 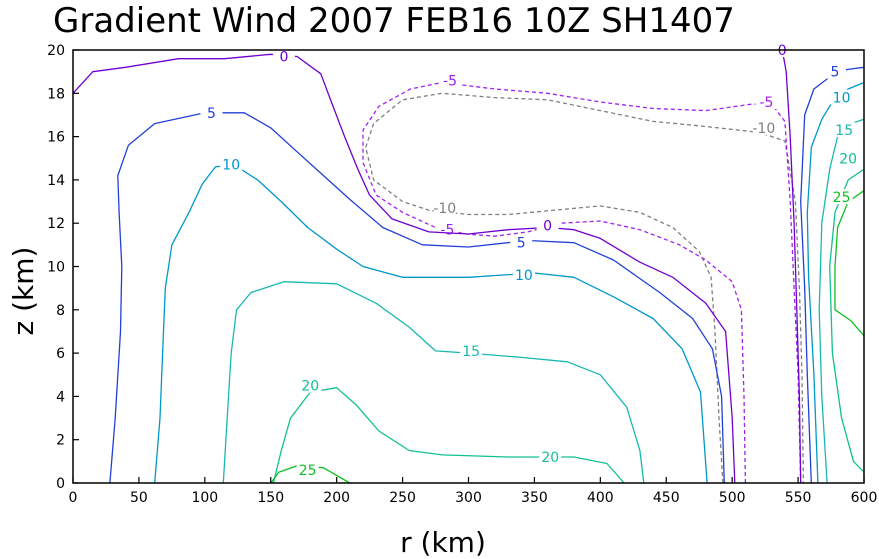 I want to click on x-tick-label: 100, so click(x=204, y=498).